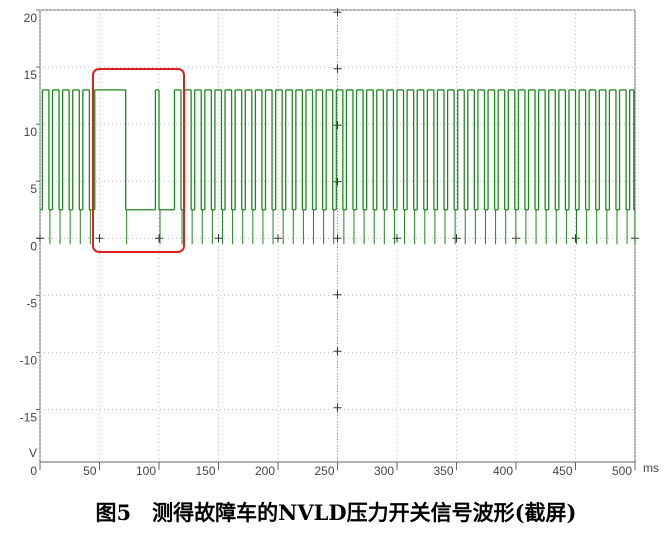 Image resolution: width=672 pixels, height=546 pixels. I want to click on y-tick-label: -15, so click(29, 417).